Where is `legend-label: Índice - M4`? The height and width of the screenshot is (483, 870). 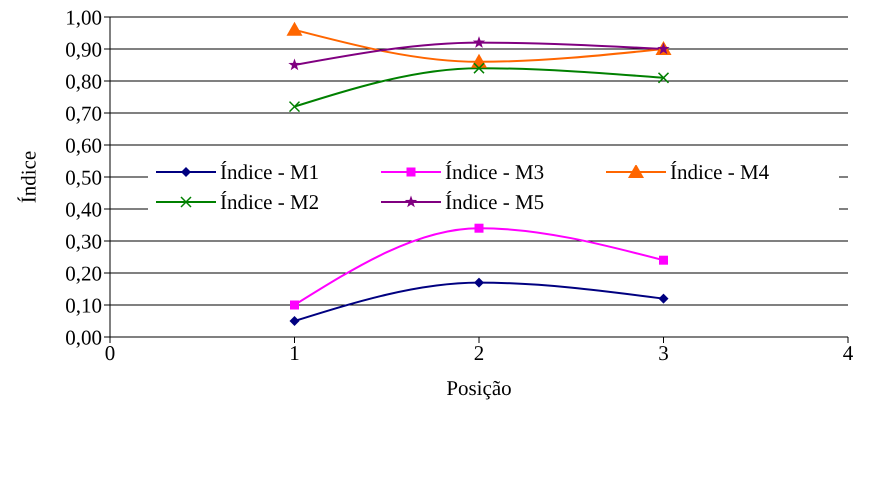
legend-label: Índice - M4 is located at coordinates (720, 172).